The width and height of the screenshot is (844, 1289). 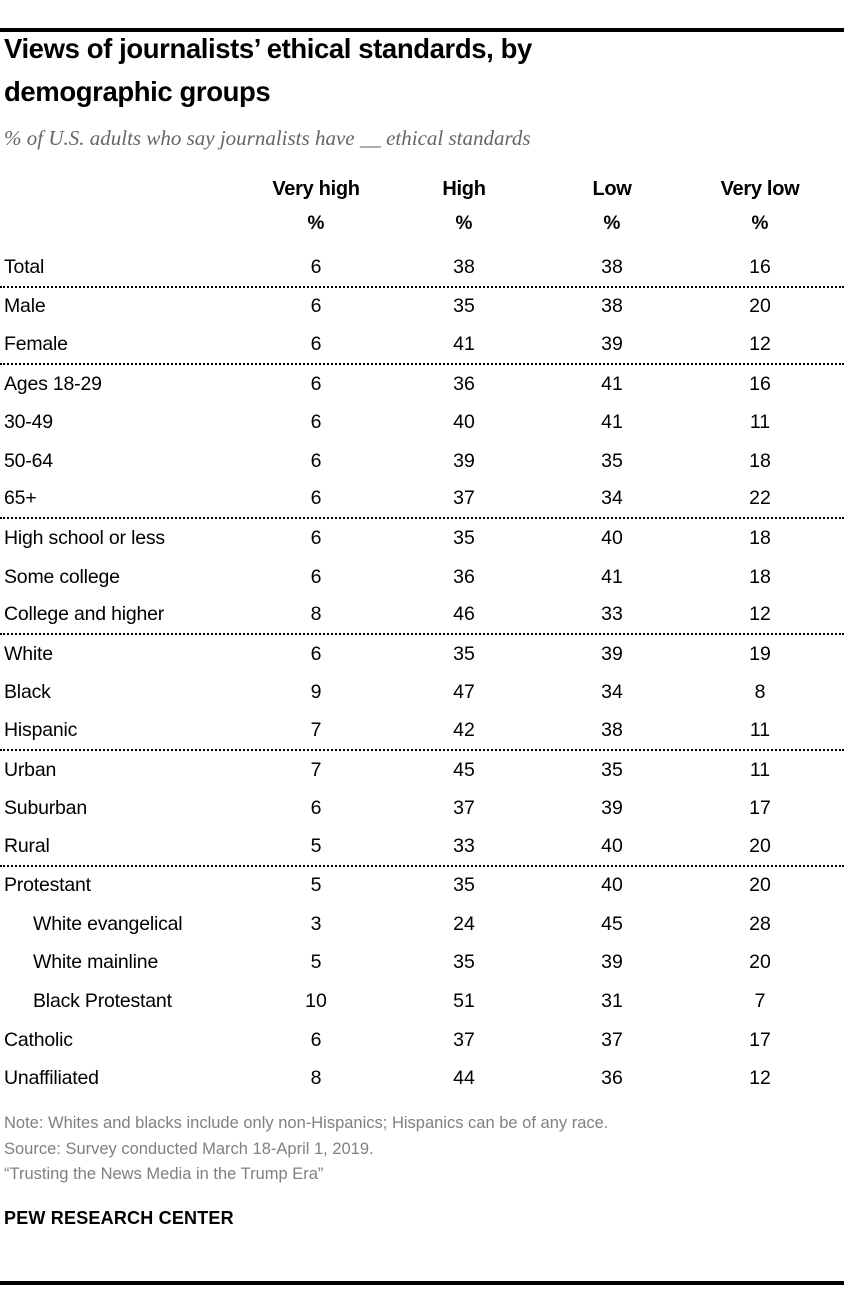 I want to click on table-row: 50-64 6 39 35 18, so click(x=422, y=461).